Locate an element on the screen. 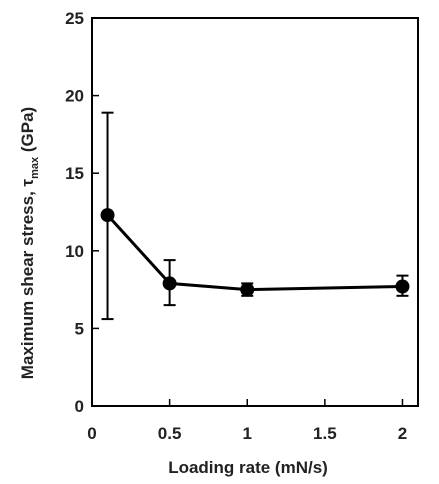 This screenshot has width=439, height=484. y-axis-label-sub: max is located at coordinates (35, 167).